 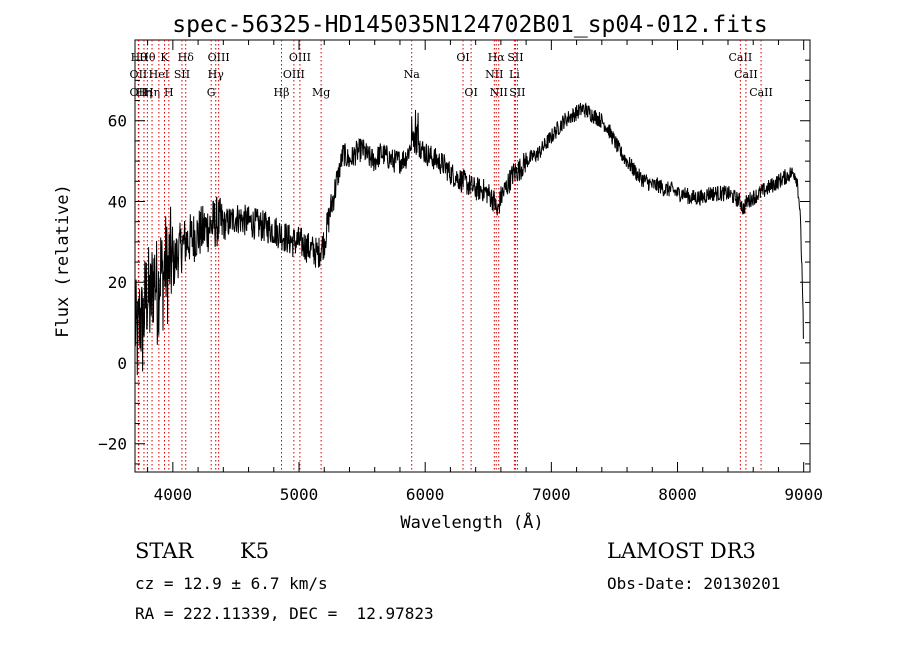 What do you see at coordinates (186, 57) in the screenshot?
I see `line-label-10: Hδ` at bounding box center [186, 57].